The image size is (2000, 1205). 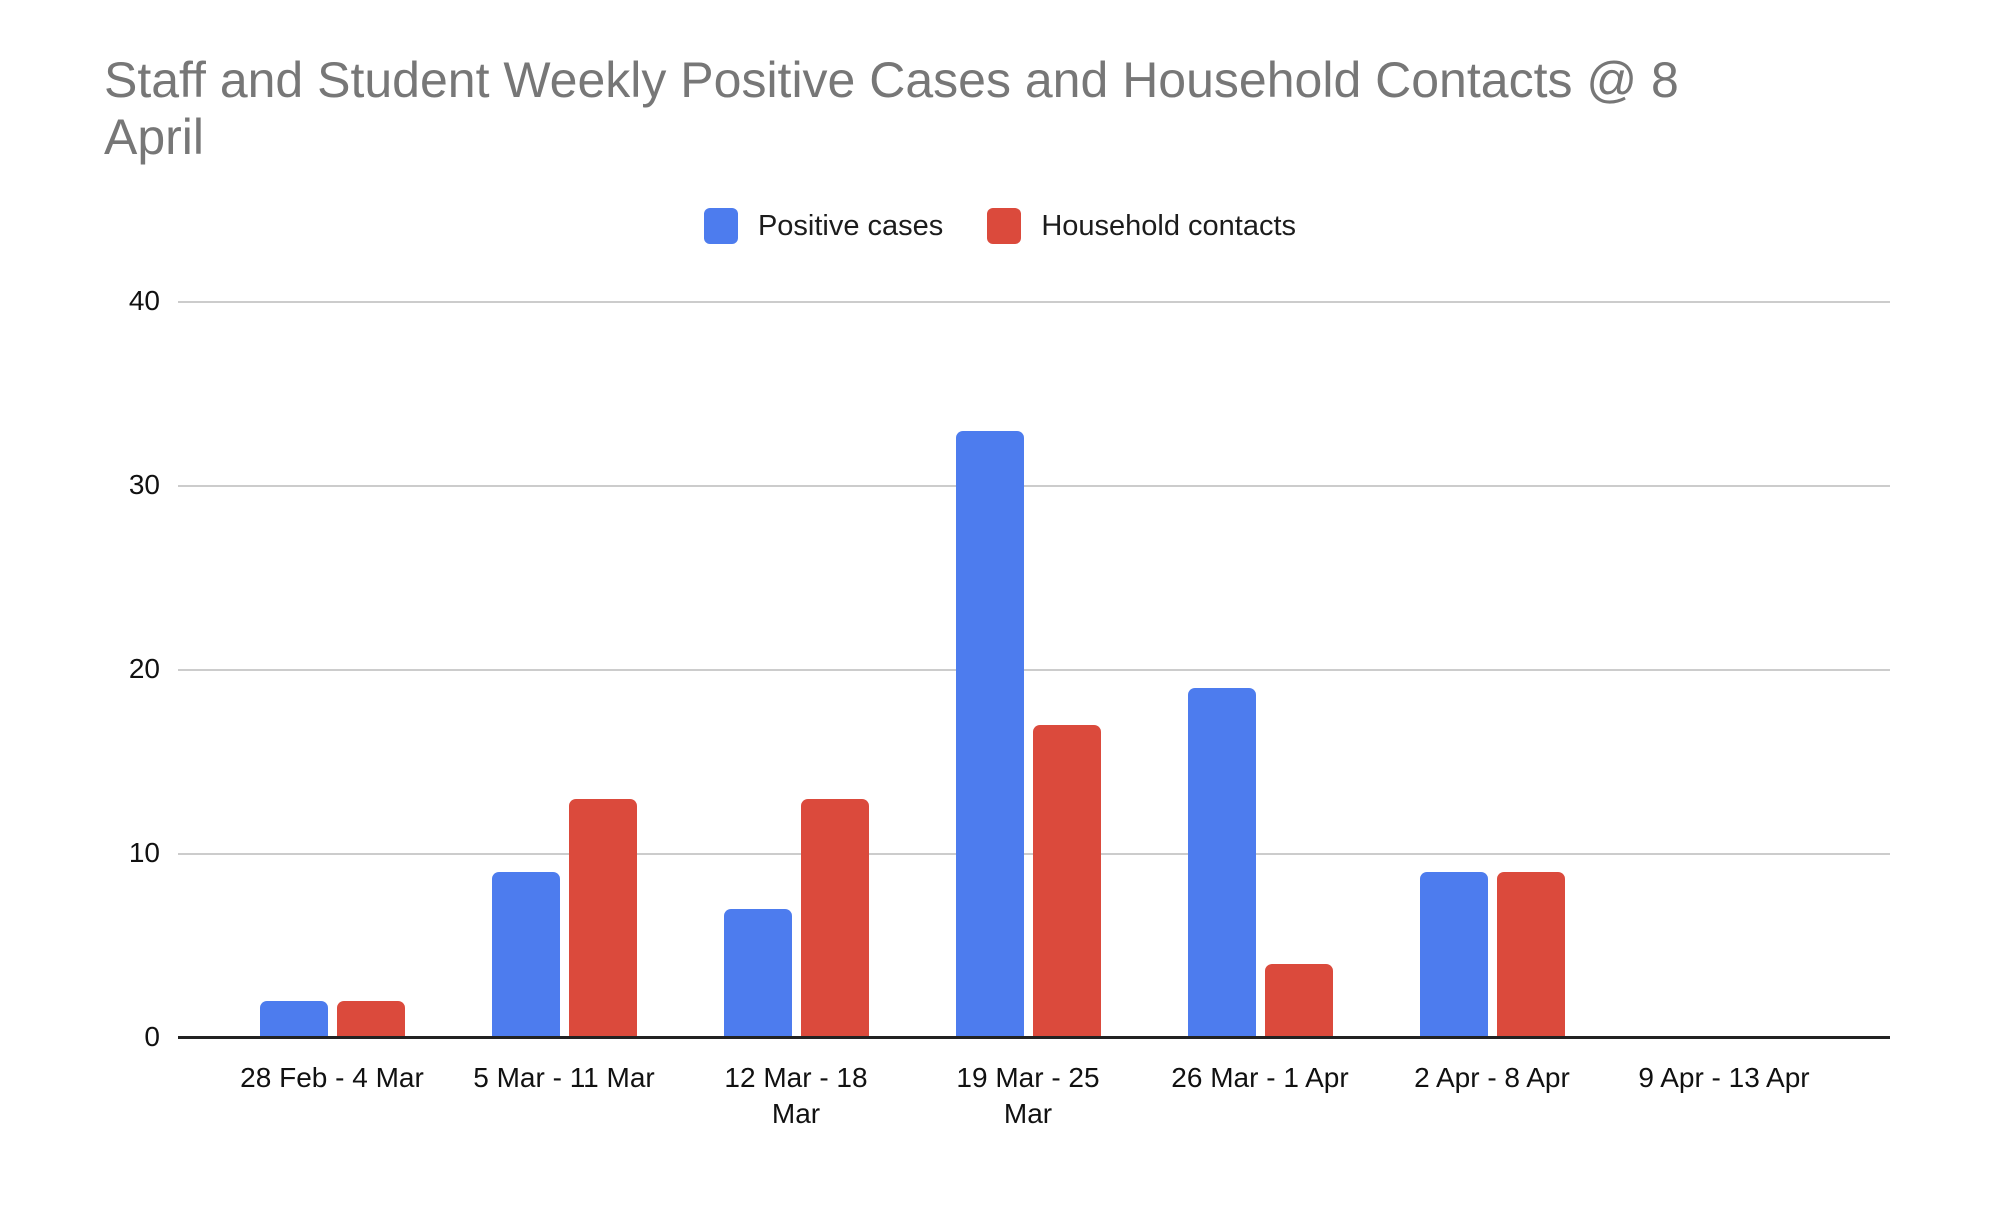 What do you see at coordinates (1492, 1096) in the screenshot?
I see `x-axis-label-2-apr-8-apr: 2 Apr - 8 Apr` at bounding box center [1492, 1096].